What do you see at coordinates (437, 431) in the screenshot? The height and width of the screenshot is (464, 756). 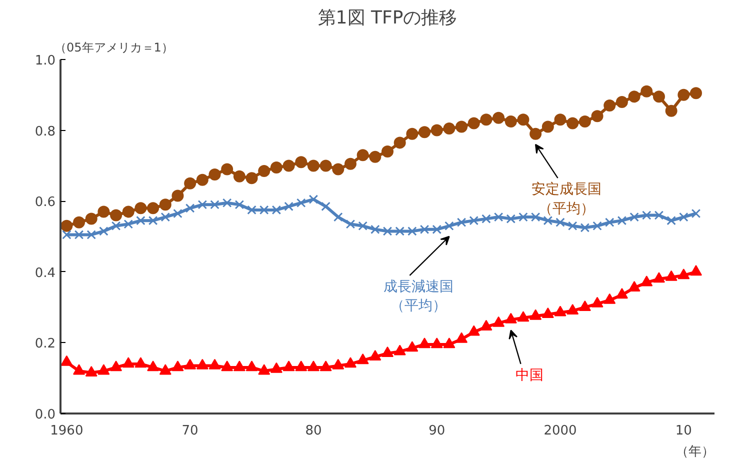 I see `x-tick-label: 90` at bounding box center [437, 431].